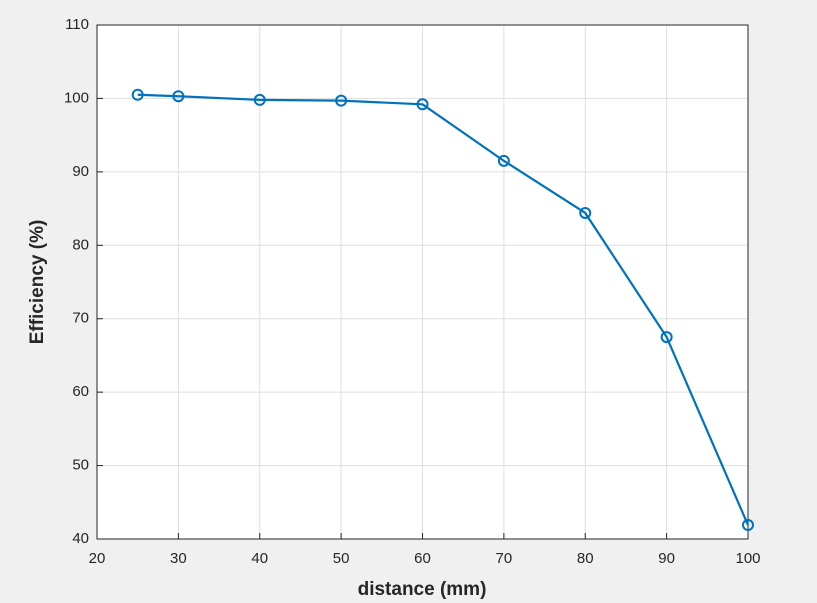 The image size is (817, 603). I want to click on y-tick-label: 40, so click(80, 538).